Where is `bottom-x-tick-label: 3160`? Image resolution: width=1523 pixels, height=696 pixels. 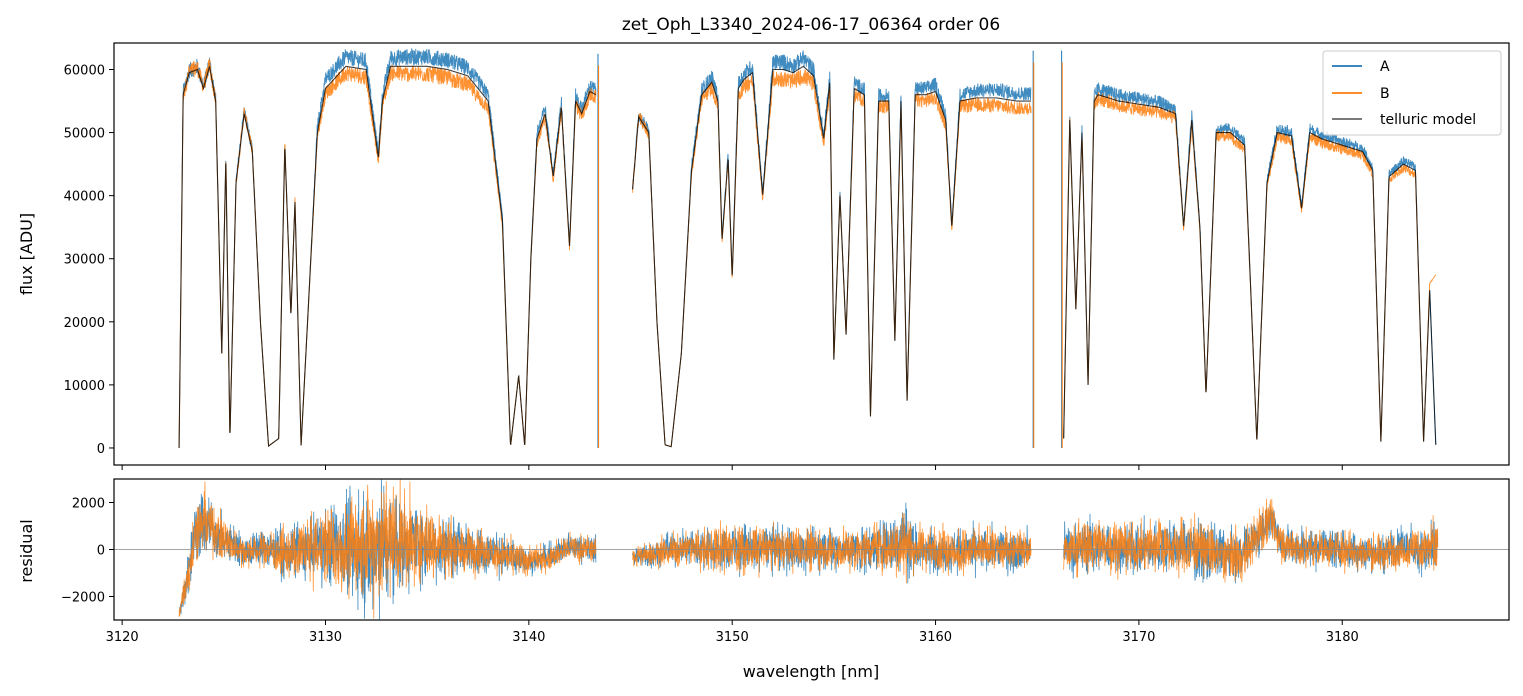
bottom-x-tick-label: 3160 is located at coordinates (935, 637).